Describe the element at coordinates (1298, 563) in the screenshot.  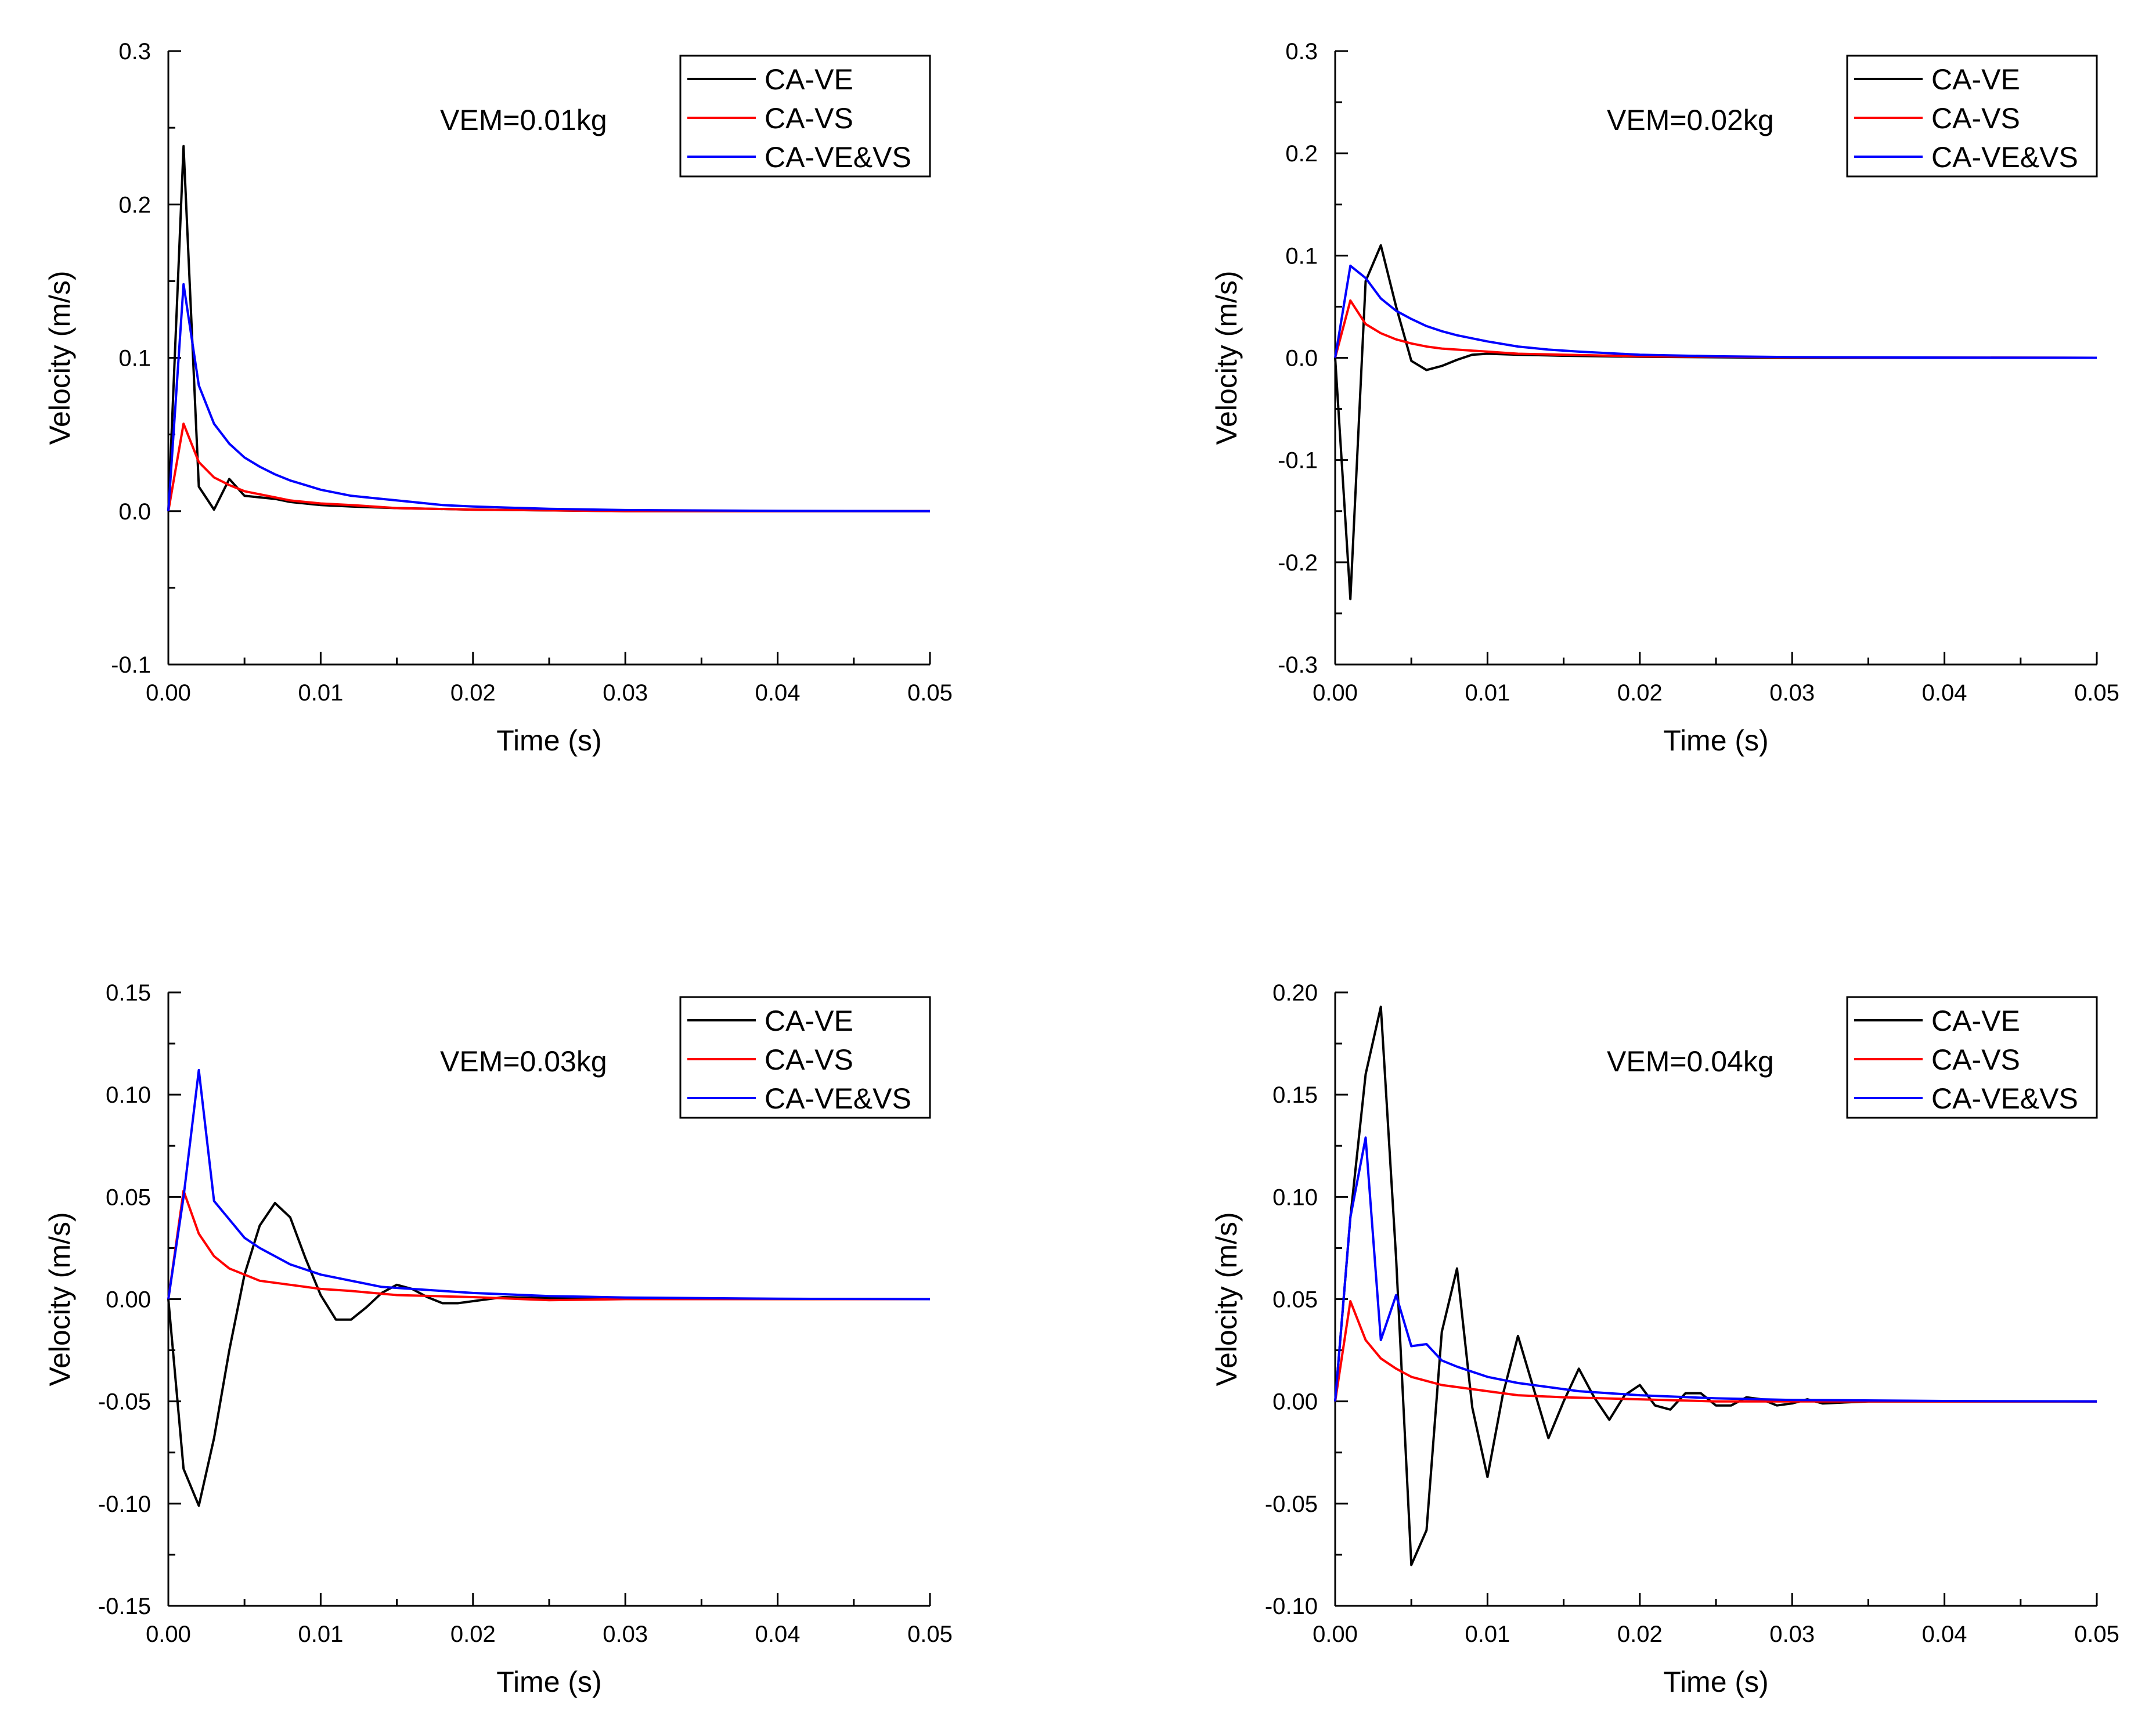
I see `y-tick-label: -0.2` at that location.